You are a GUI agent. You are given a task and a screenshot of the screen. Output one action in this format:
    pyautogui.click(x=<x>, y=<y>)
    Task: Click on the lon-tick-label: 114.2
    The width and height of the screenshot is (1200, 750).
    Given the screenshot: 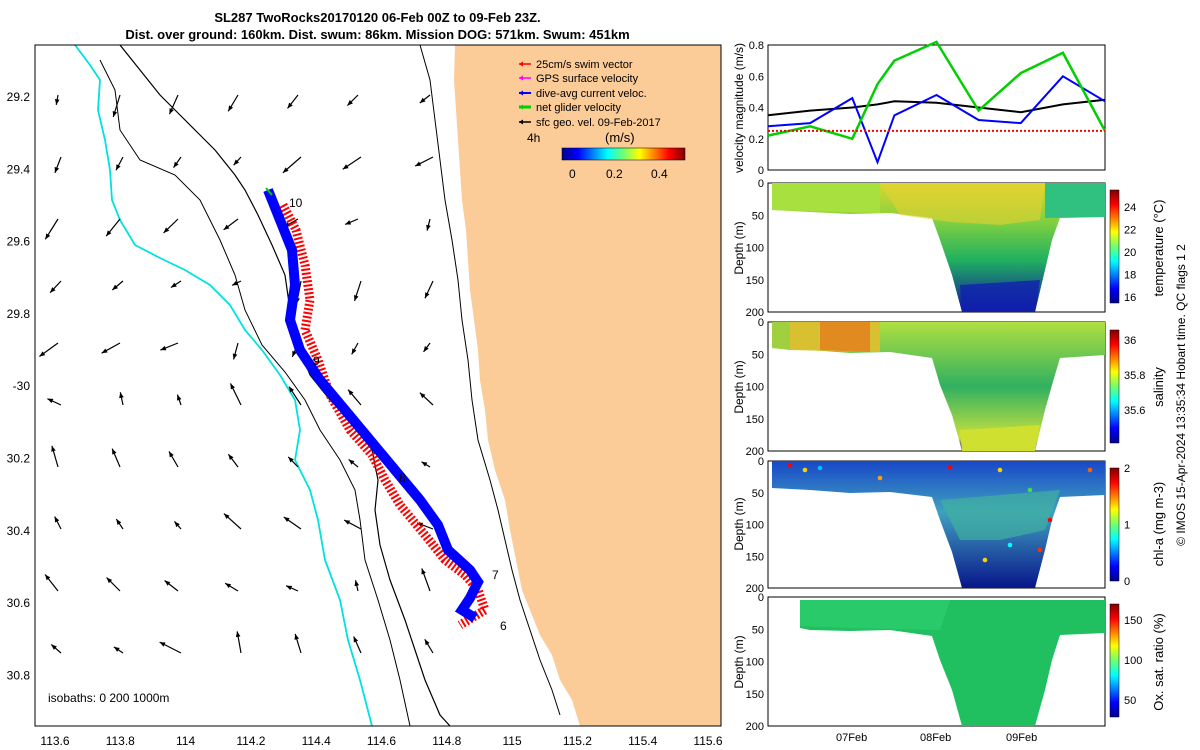 What is the action you would take?
    pyautogui.click(x=250, y=741)
    